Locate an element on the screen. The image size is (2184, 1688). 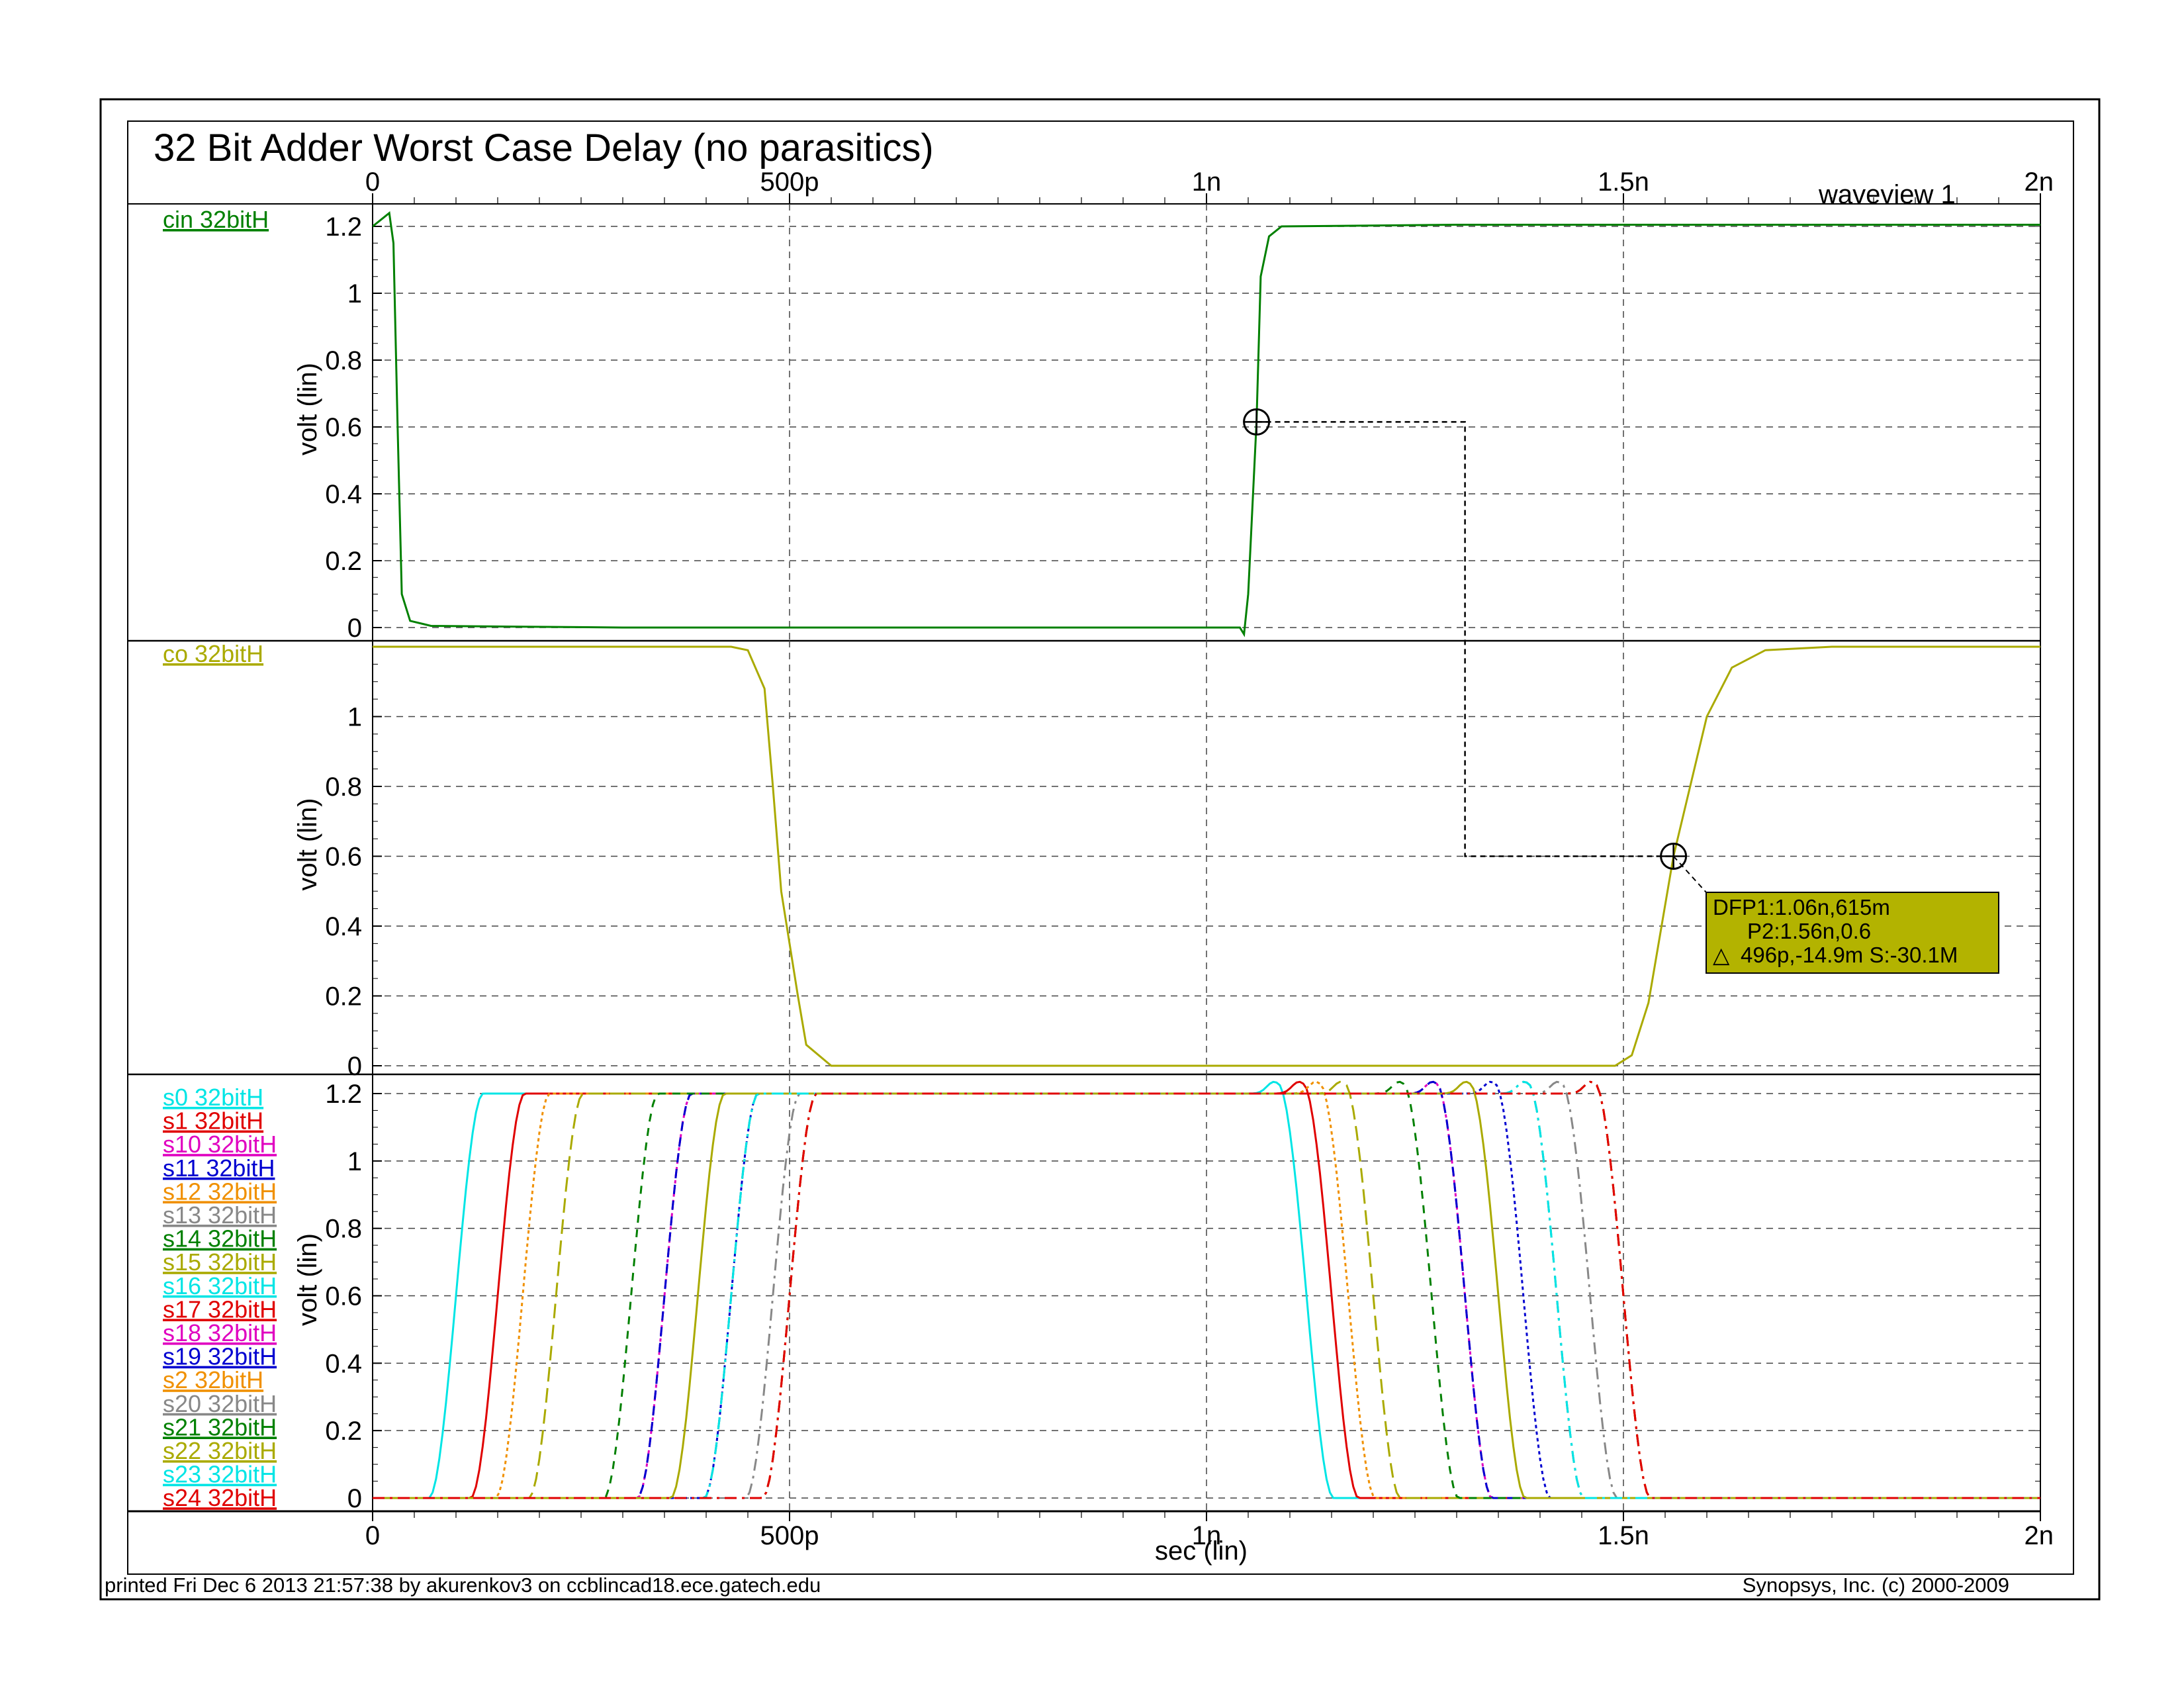
bottom-x-axis: 0 500p 1n 1.5n 2n is located at coordinates (1091, 1530).